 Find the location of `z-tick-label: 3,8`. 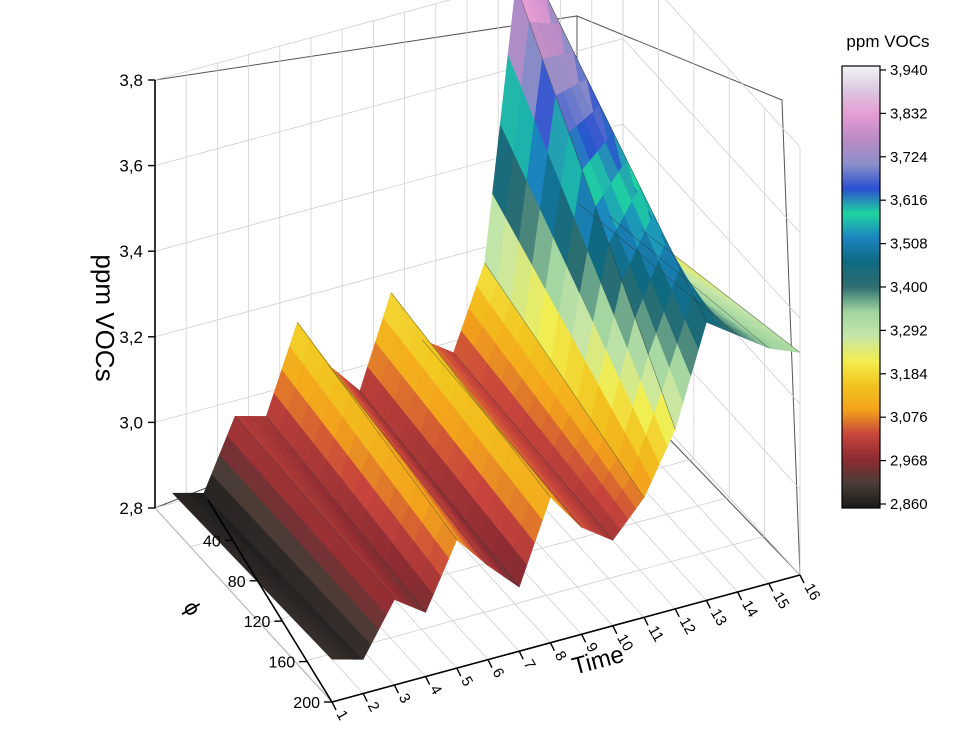

z-tick-label: 3,8 is located at coordinates (131, 80).